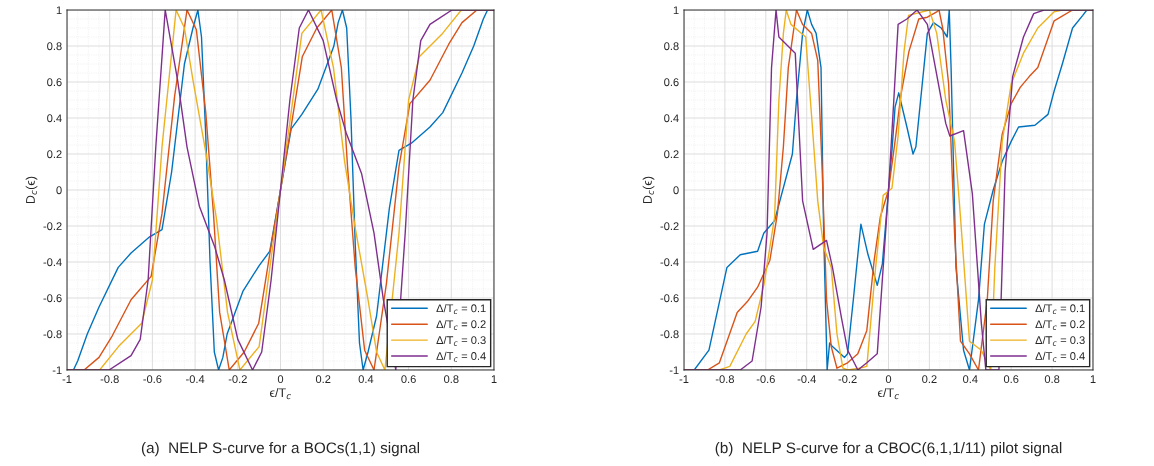 This screenshot has width=1154, height=466. Describe the element at coordinates (888, 449) in the screenshot. I see `text: (b) NELP S-curve for a CBOC(6,1,1/11) pilot signal` at that location.